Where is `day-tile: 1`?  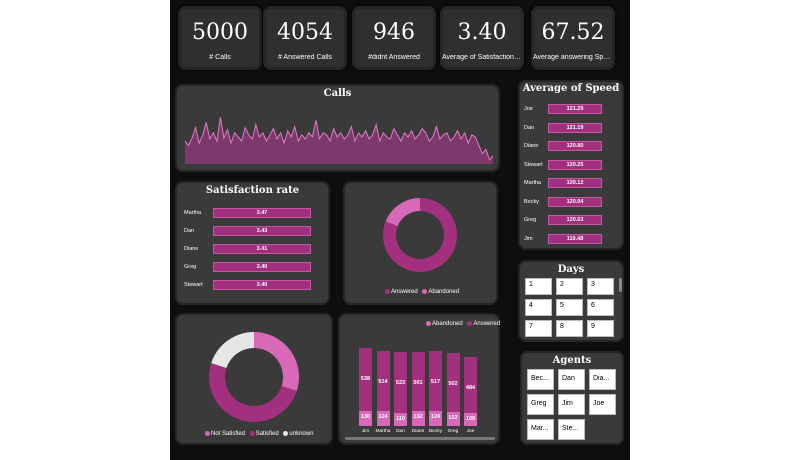 day-tile: 1 is located at coordinates (538, 286).